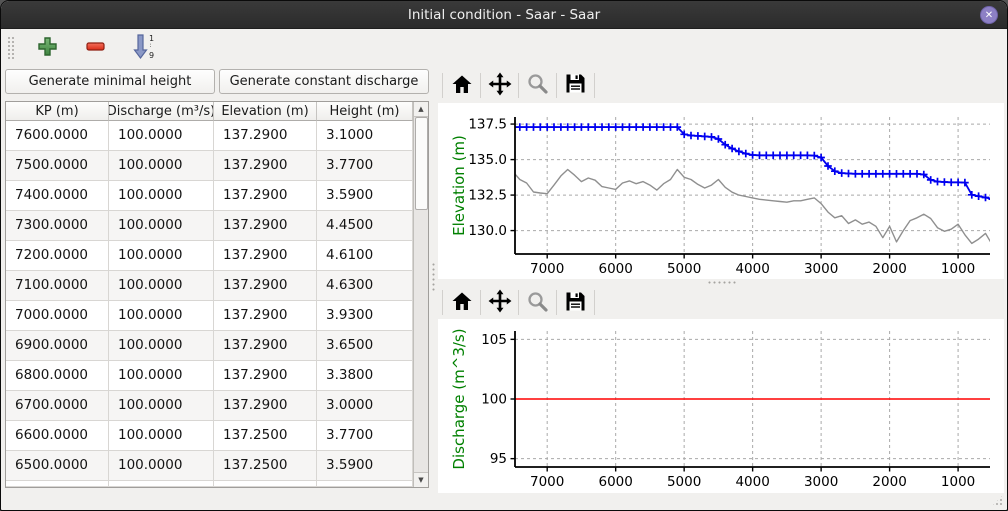 This screenshot has height=511, width=1008. I want to click on resize-grip, so click(997, 500).